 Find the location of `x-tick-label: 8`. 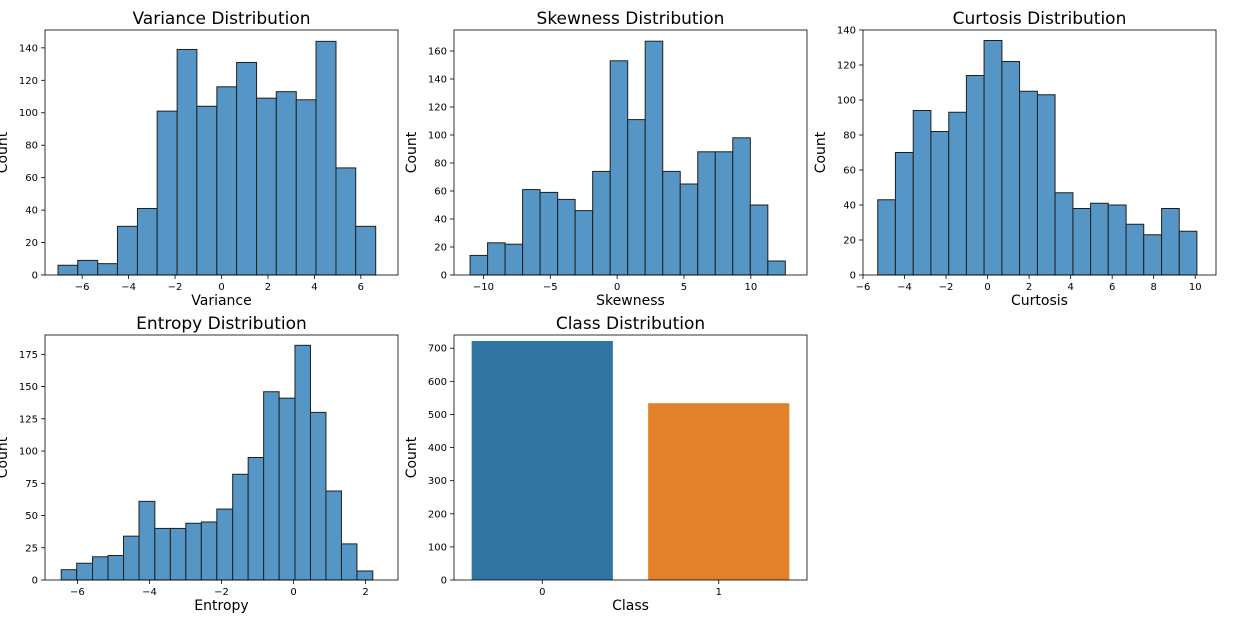

x-tick-label: 8 is located at coordinates (1154, 287).